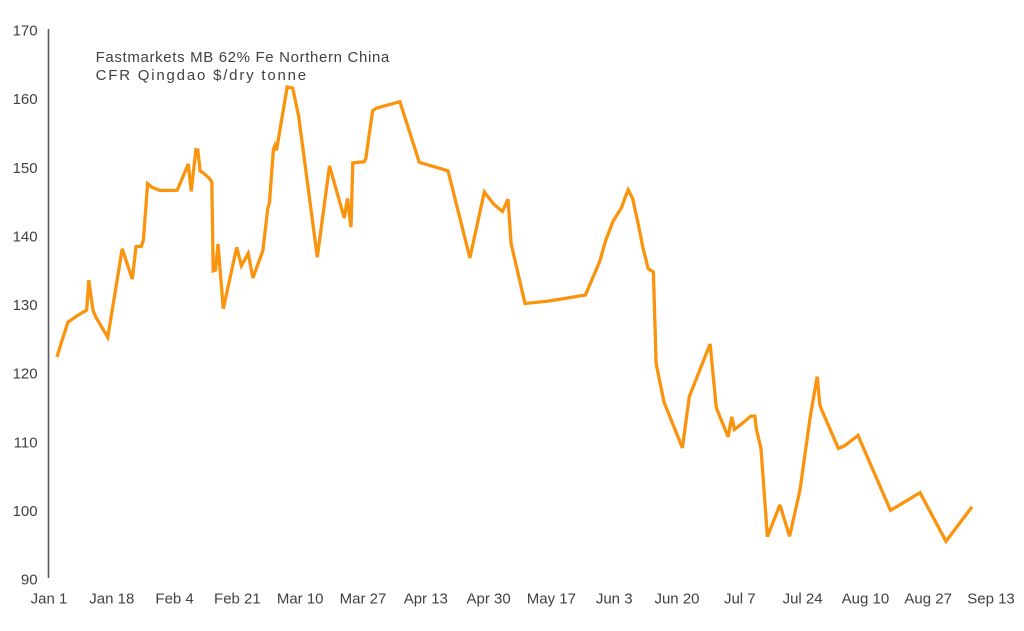 The image size is (1024, 631). What do you see at coordinates (202, 75) in the screenshot?
I see `svg-text: CFR Qingdao $/dry tonne` at bounding box center [202, 75].